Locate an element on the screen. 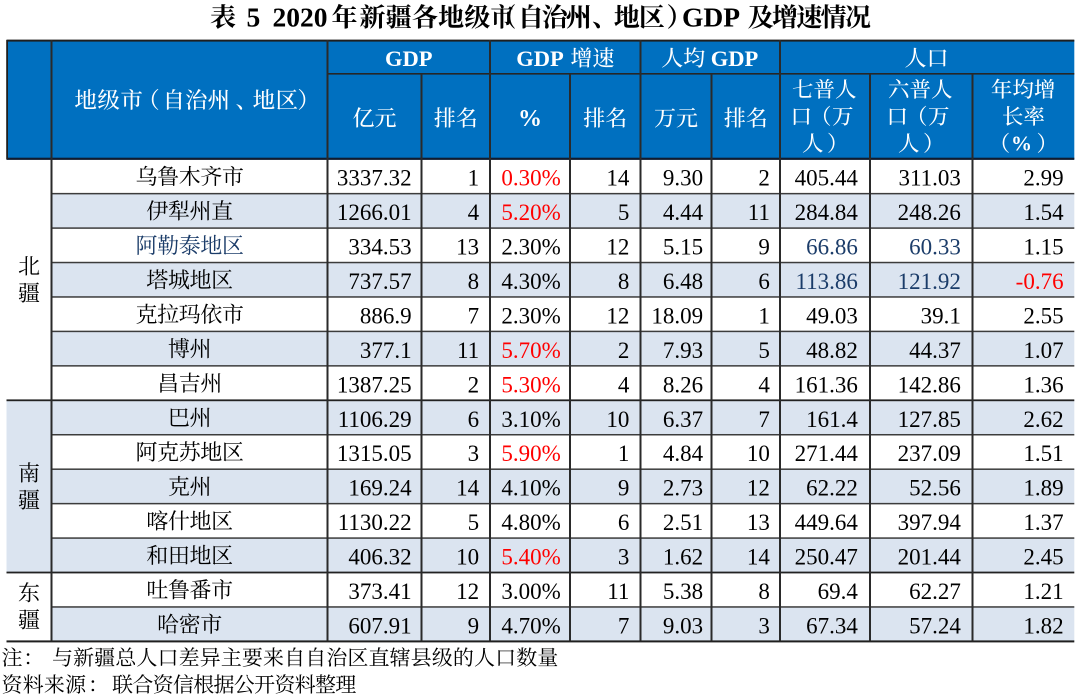  svg-text: 5.20% is located at coordinates (530, 212).